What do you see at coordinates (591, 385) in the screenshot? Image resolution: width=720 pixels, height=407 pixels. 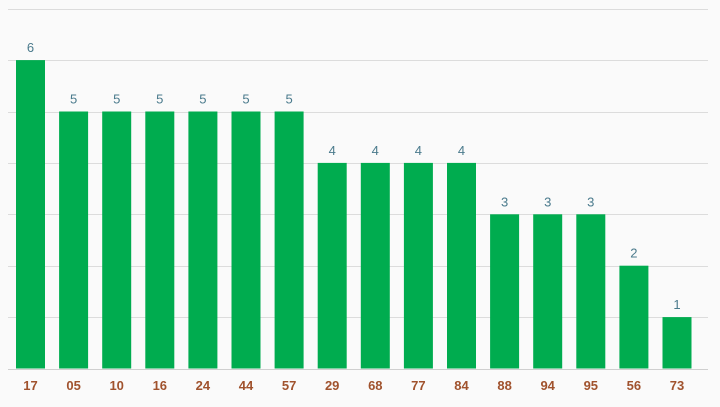 I see `category-label: 95` at bounding box center [591, 385].